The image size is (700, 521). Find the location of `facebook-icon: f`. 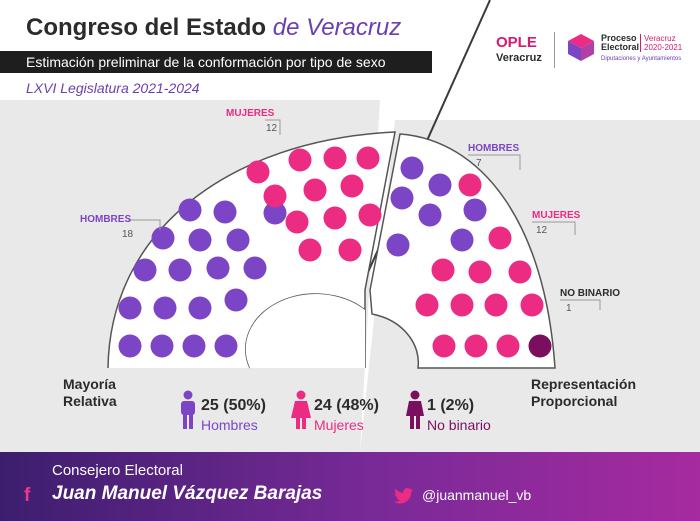

facebook-icon: f is located at coordinates (27, 495).